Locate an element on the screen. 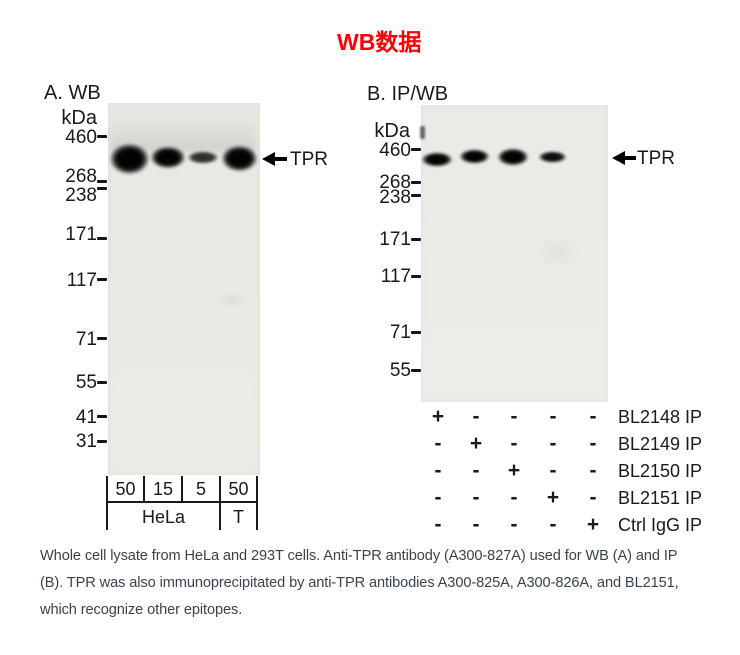 The height and width of the screenshot is (655, 740). lane-amount-2: 15 is located at coordinates (163, 489).